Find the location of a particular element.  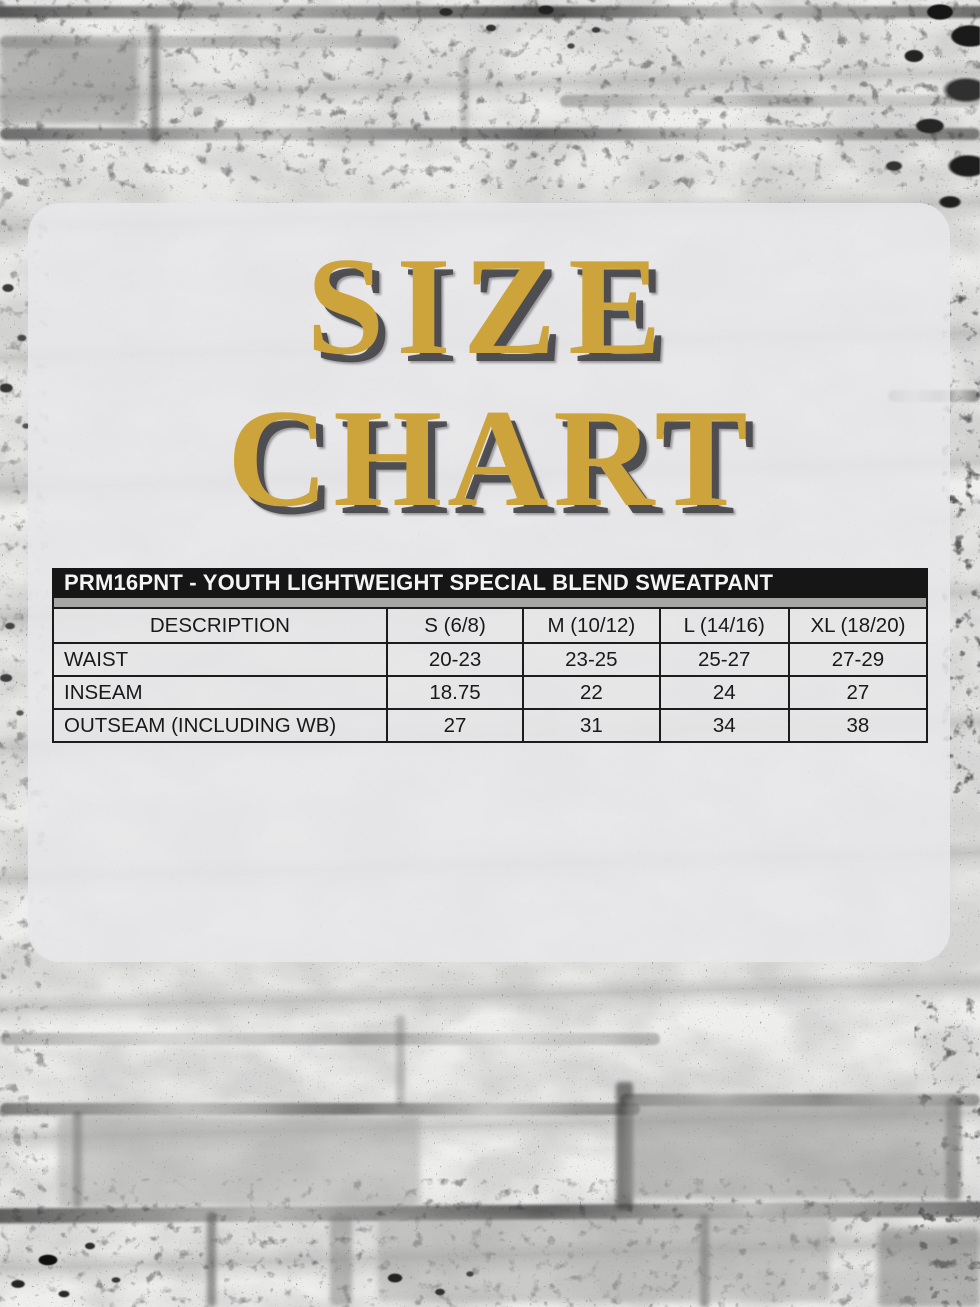

size-value: 27-29 is located at coordinates (858, 659).